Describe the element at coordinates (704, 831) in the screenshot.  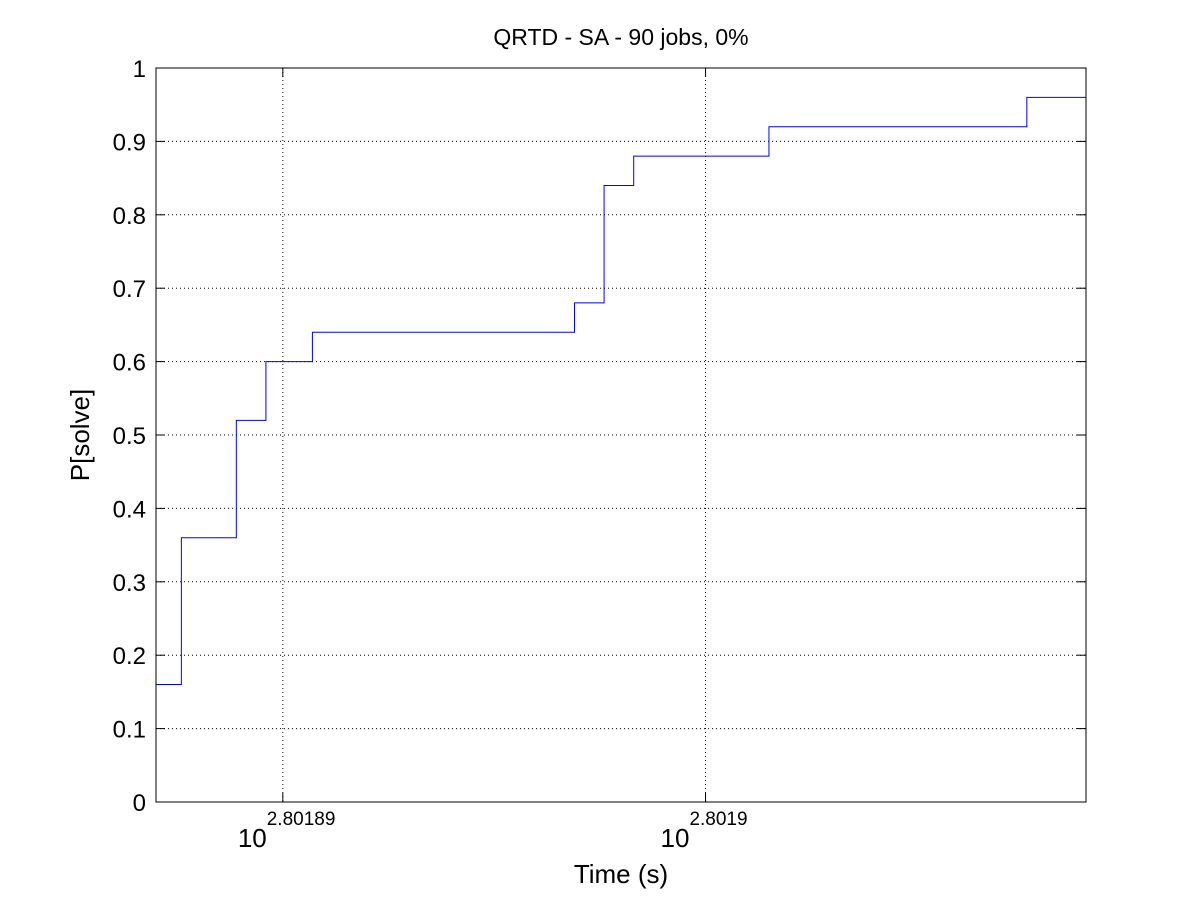
I see `x-tick-label: 102.8019` at that location.